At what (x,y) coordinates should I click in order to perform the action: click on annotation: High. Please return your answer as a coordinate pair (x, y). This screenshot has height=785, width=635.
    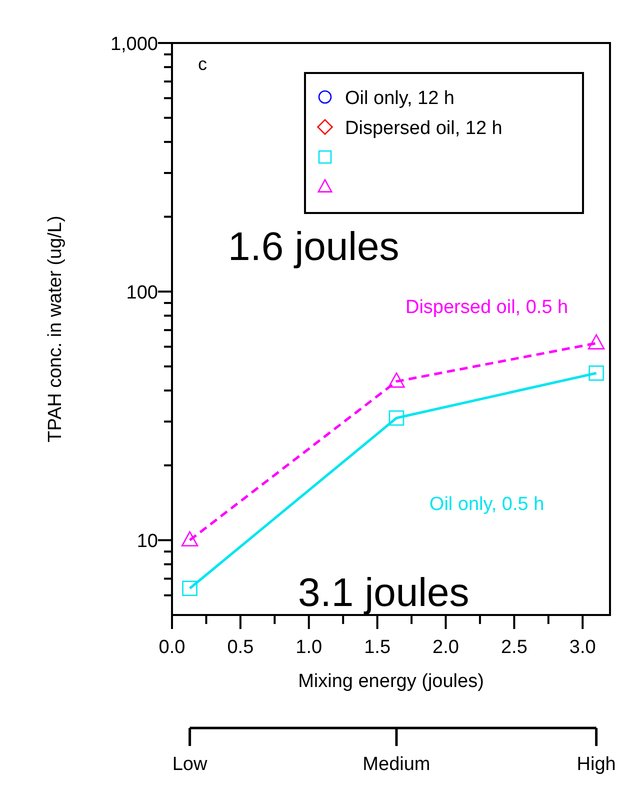
    Looking at the image, I should click on (596, 764).